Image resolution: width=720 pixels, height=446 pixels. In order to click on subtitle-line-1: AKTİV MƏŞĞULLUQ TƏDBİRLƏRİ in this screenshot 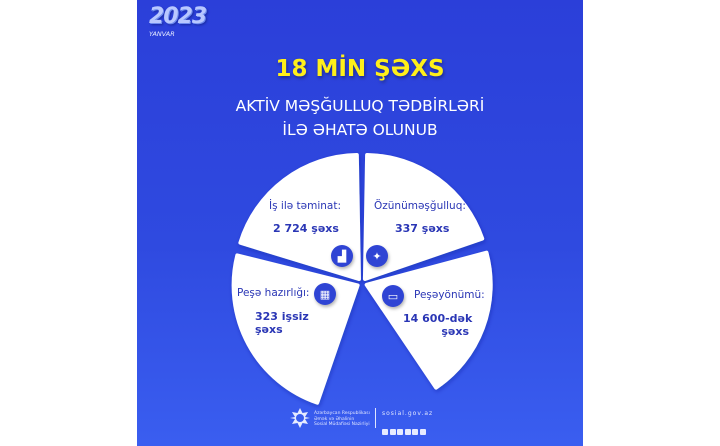, I will do `click(360, 106)`.